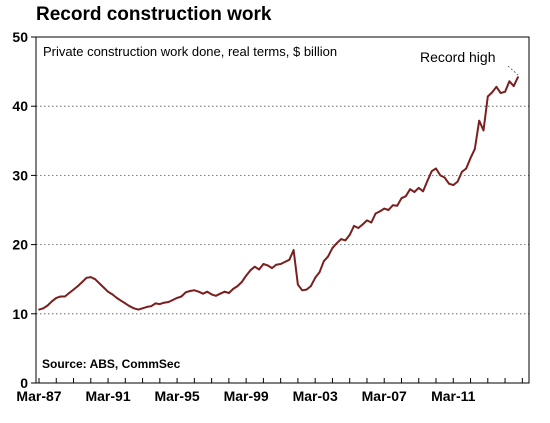 The width and height of the screenshot is (550, 423). Describe the element at coordinates (246, 396) in the screenshot. I see `x-tick-label: Mar-99` at that location.